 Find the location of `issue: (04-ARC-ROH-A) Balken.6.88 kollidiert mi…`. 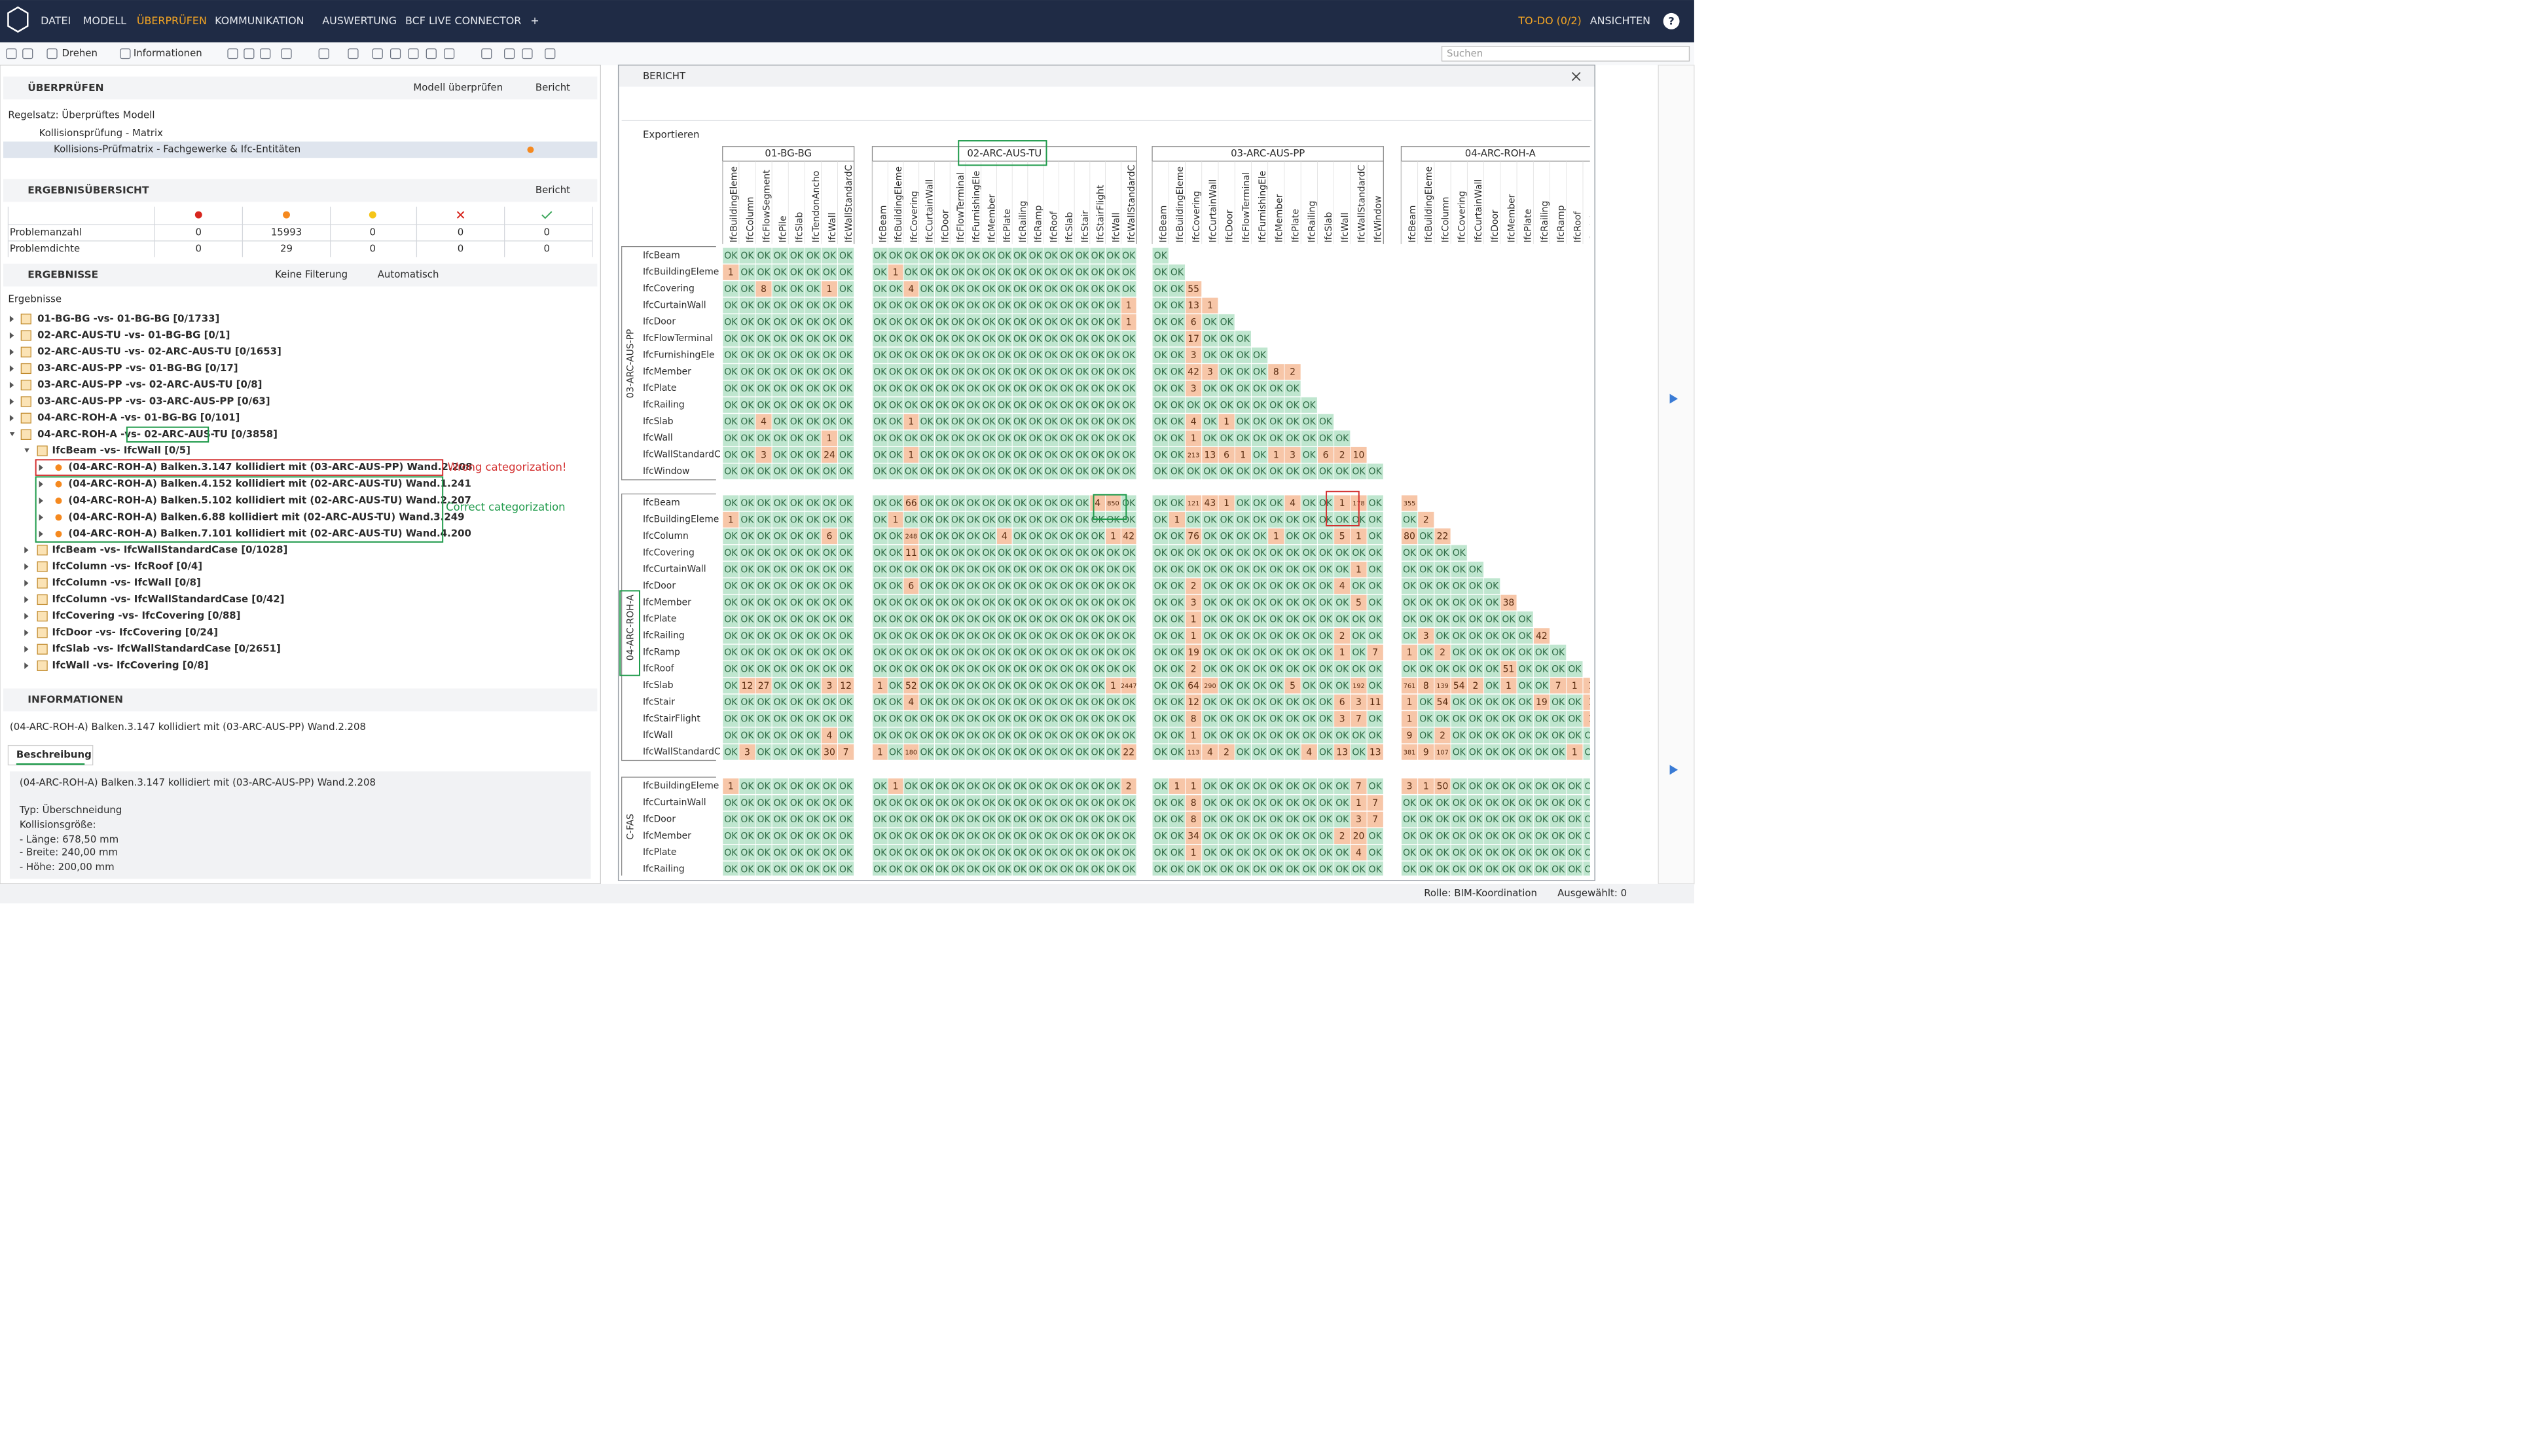

issue: (04-ARC-ROH-A) Balken.6.88 kollidiert mi… is located at coordinates (266, 516).